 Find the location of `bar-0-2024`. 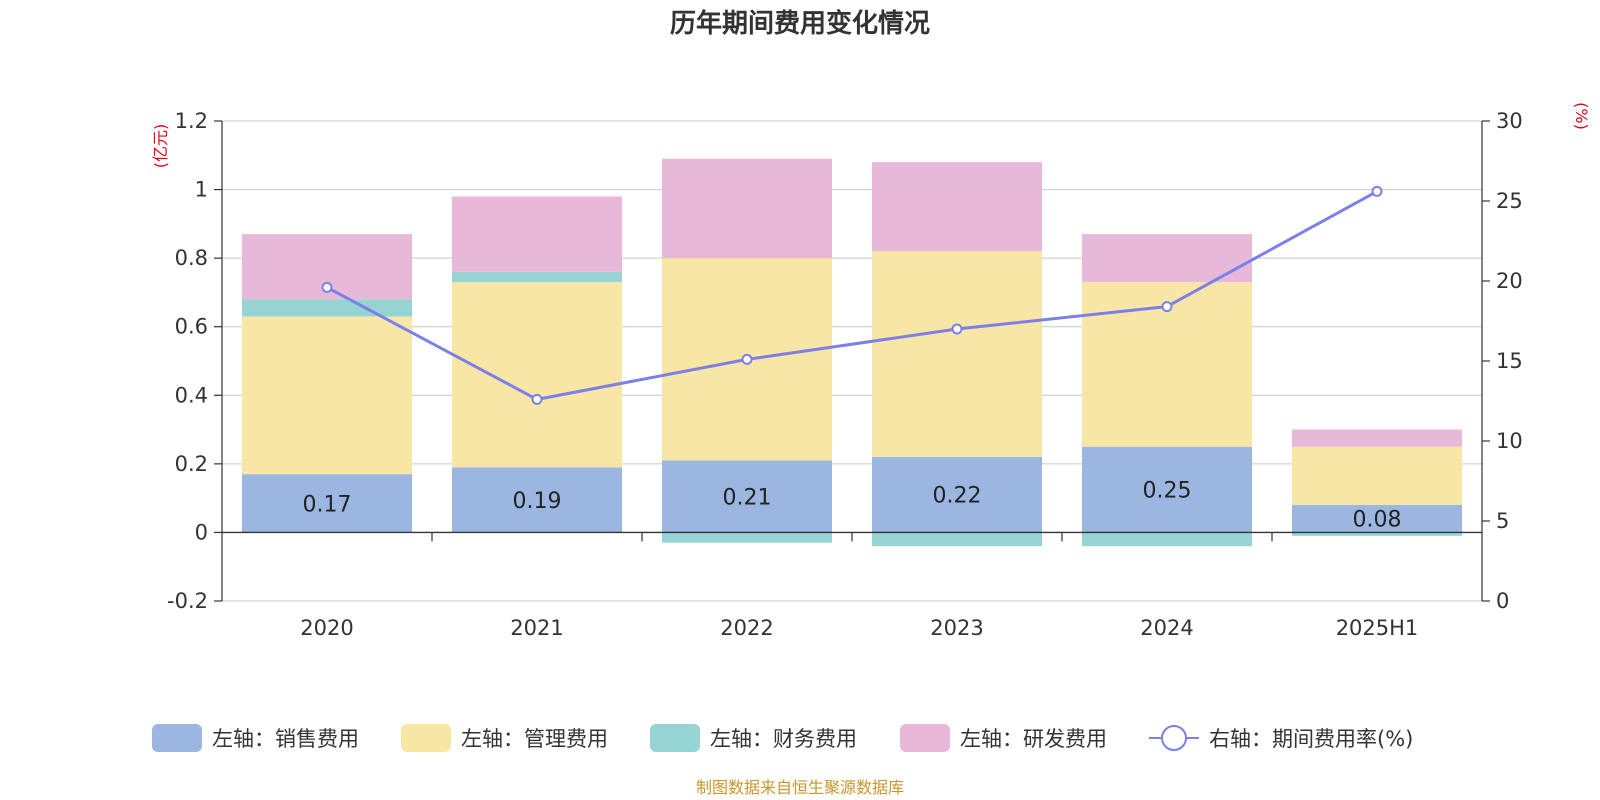

bar-0-2024 is located at coordinates (1167, 489).